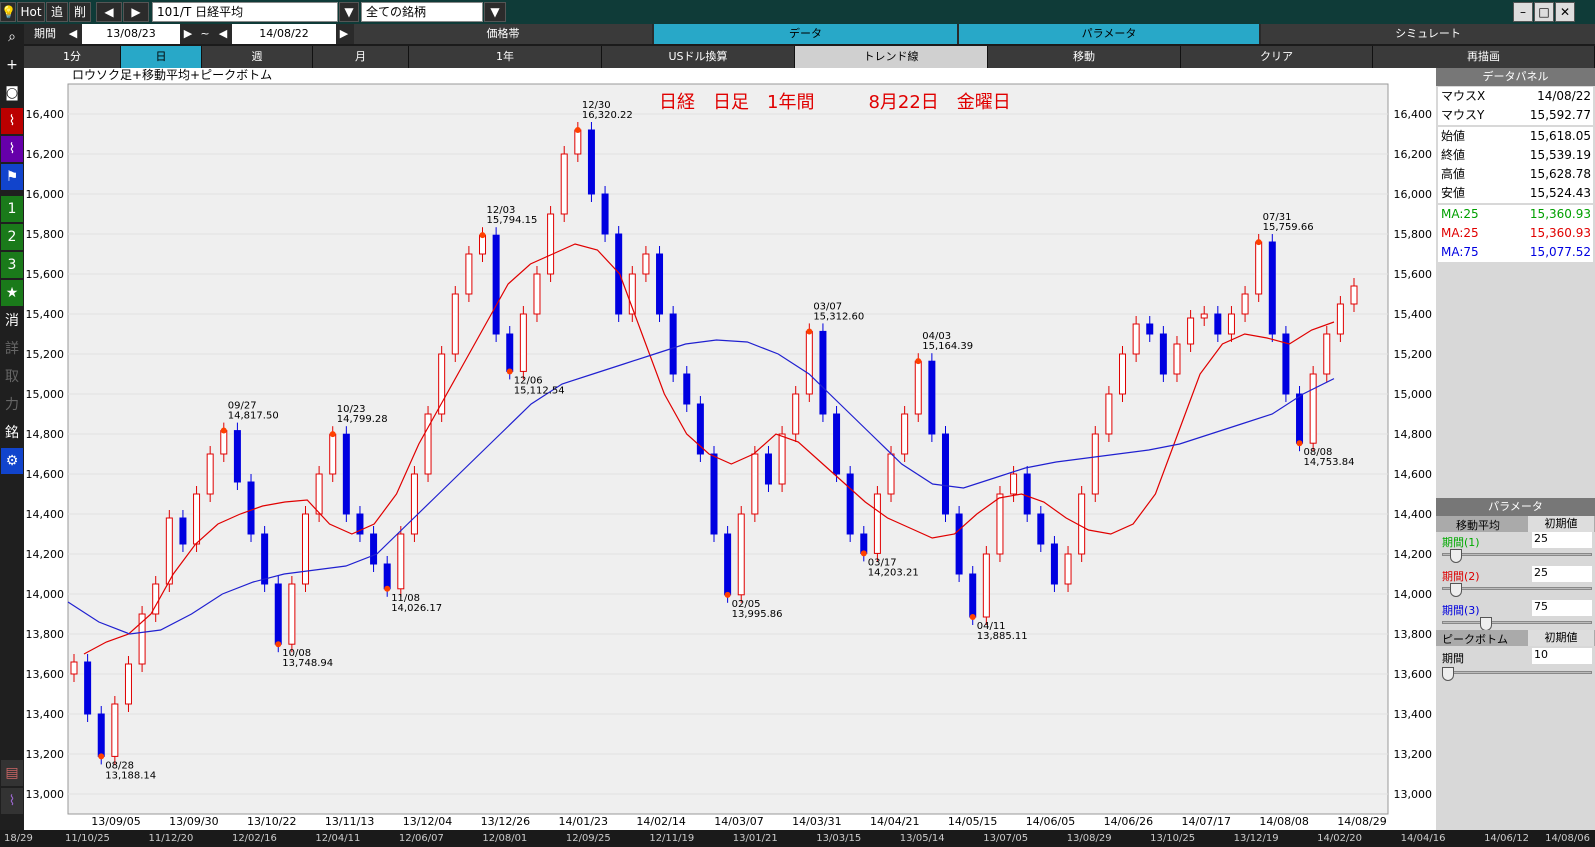  What do you see at coordinates (1517, 554) in the screenshot?
I see `period1-slider-track` at bounding box center [1517, 554].